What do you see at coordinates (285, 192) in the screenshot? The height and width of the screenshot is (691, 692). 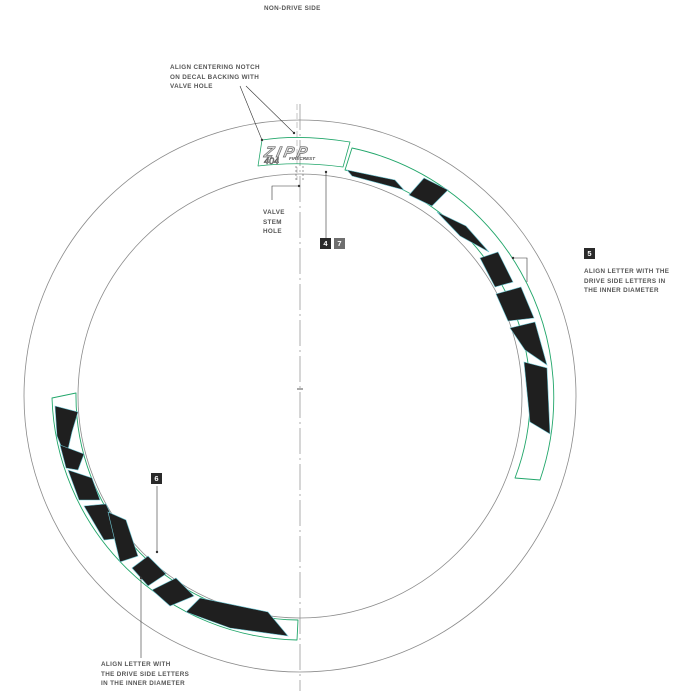 I see `valve-leader` at bounding box center [285, 192].